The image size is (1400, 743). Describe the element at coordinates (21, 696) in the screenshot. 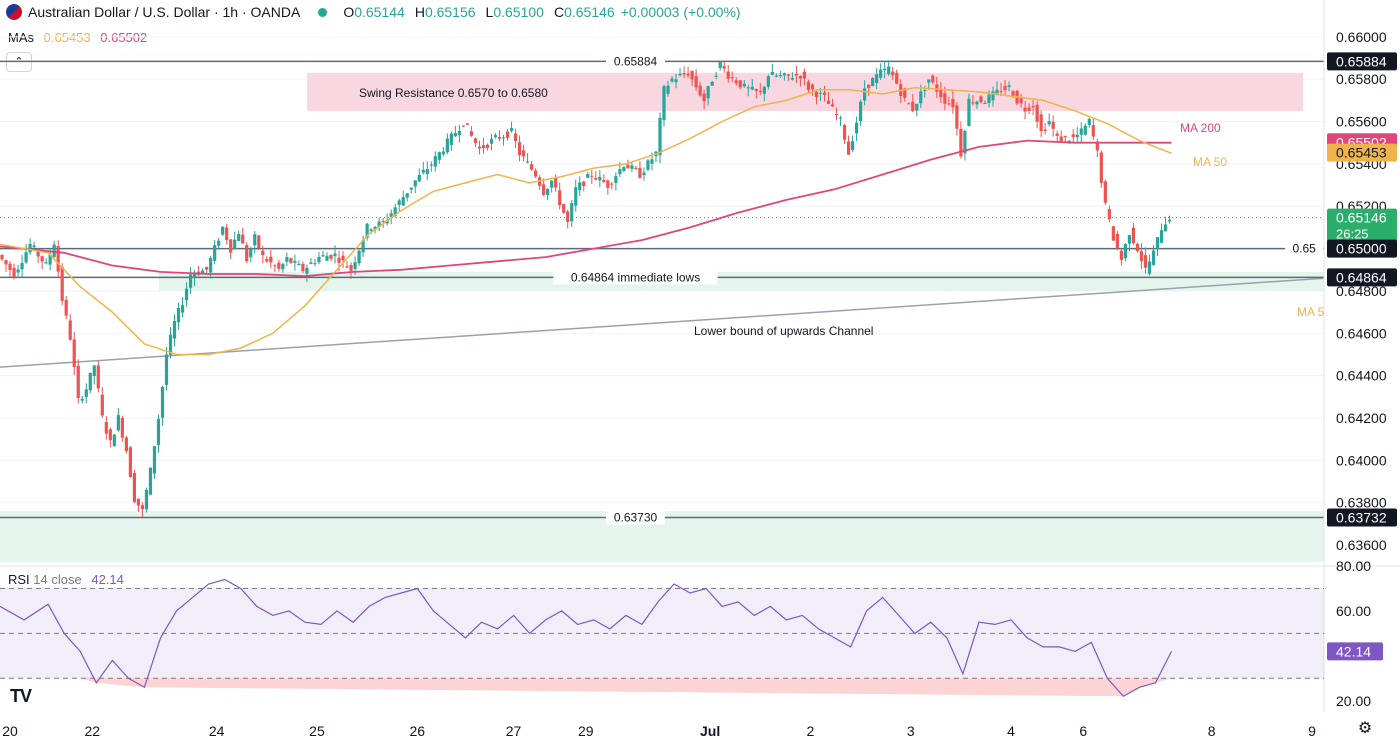

I see `tradingview-logo-icon: TV` at that location.